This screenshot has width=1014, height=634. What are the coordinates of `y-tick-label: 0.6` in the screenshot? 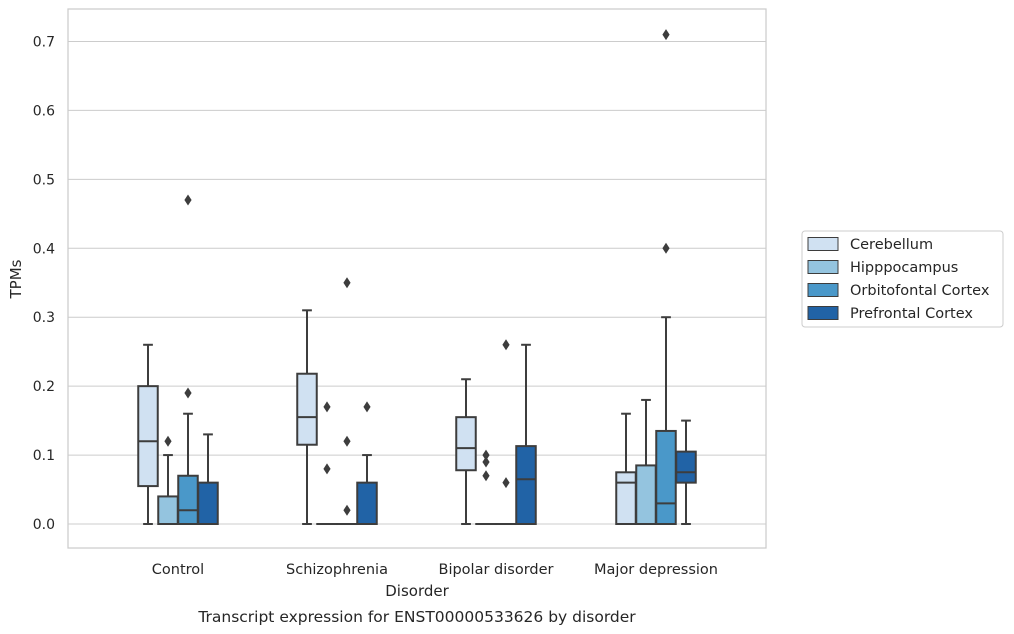 It's located at (44, 111).